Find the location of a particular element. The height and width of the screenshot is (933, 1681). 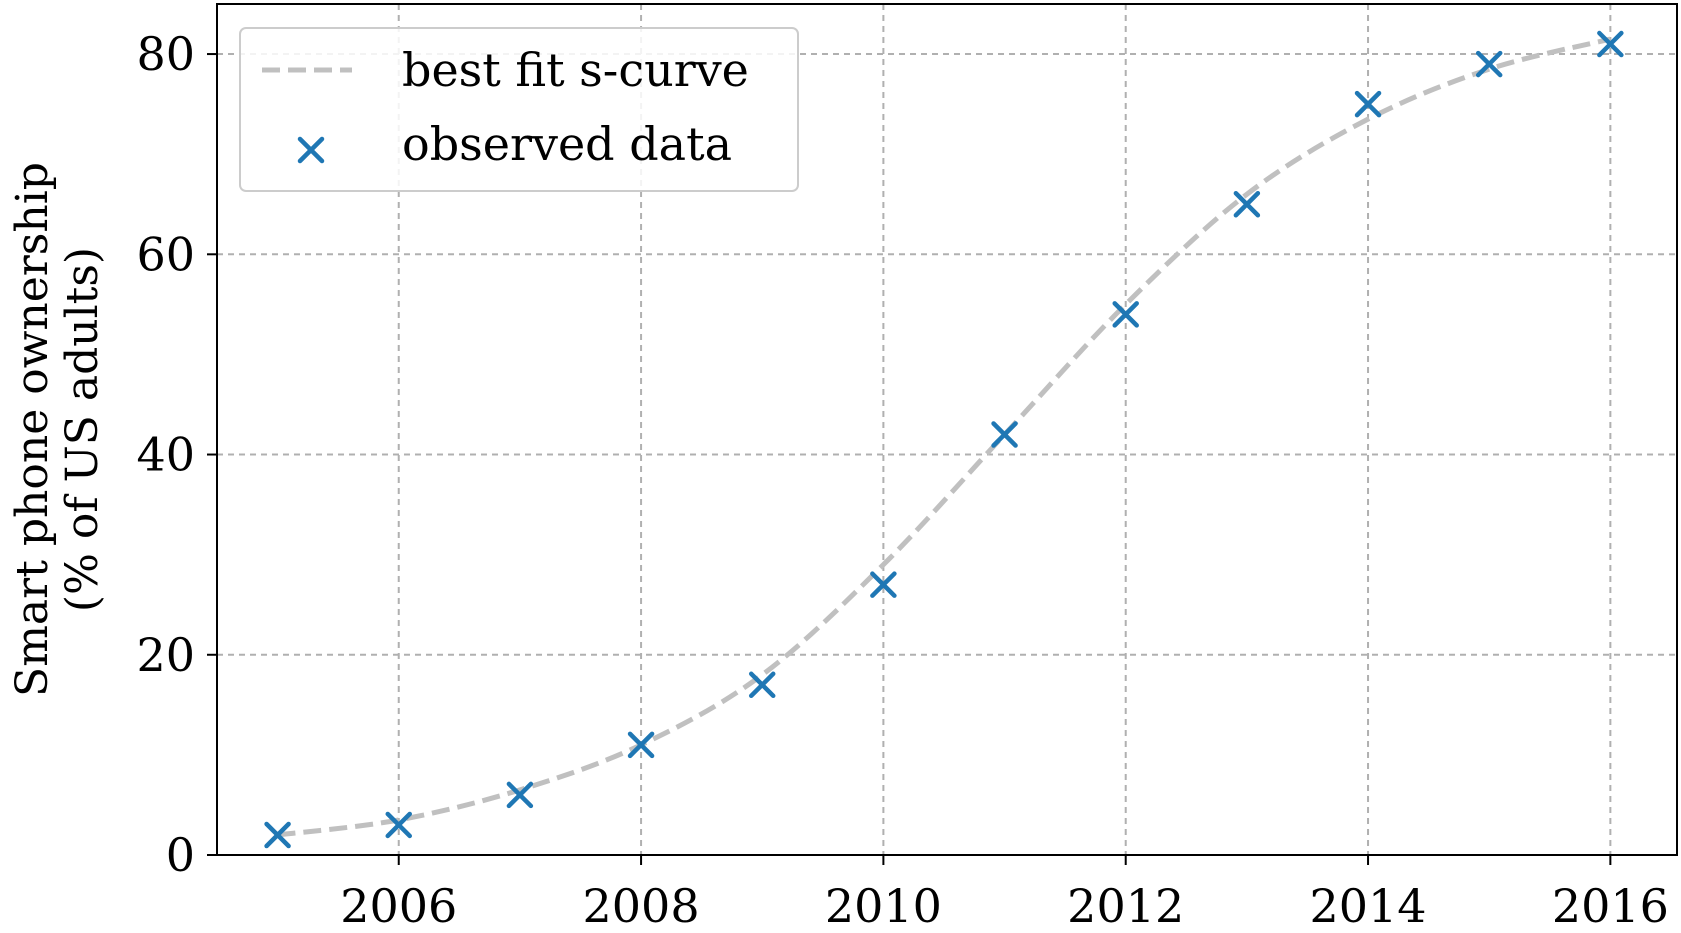

y-axis-label: Smart phone ownership (% of US adults) is located at coordinates (57, 429).